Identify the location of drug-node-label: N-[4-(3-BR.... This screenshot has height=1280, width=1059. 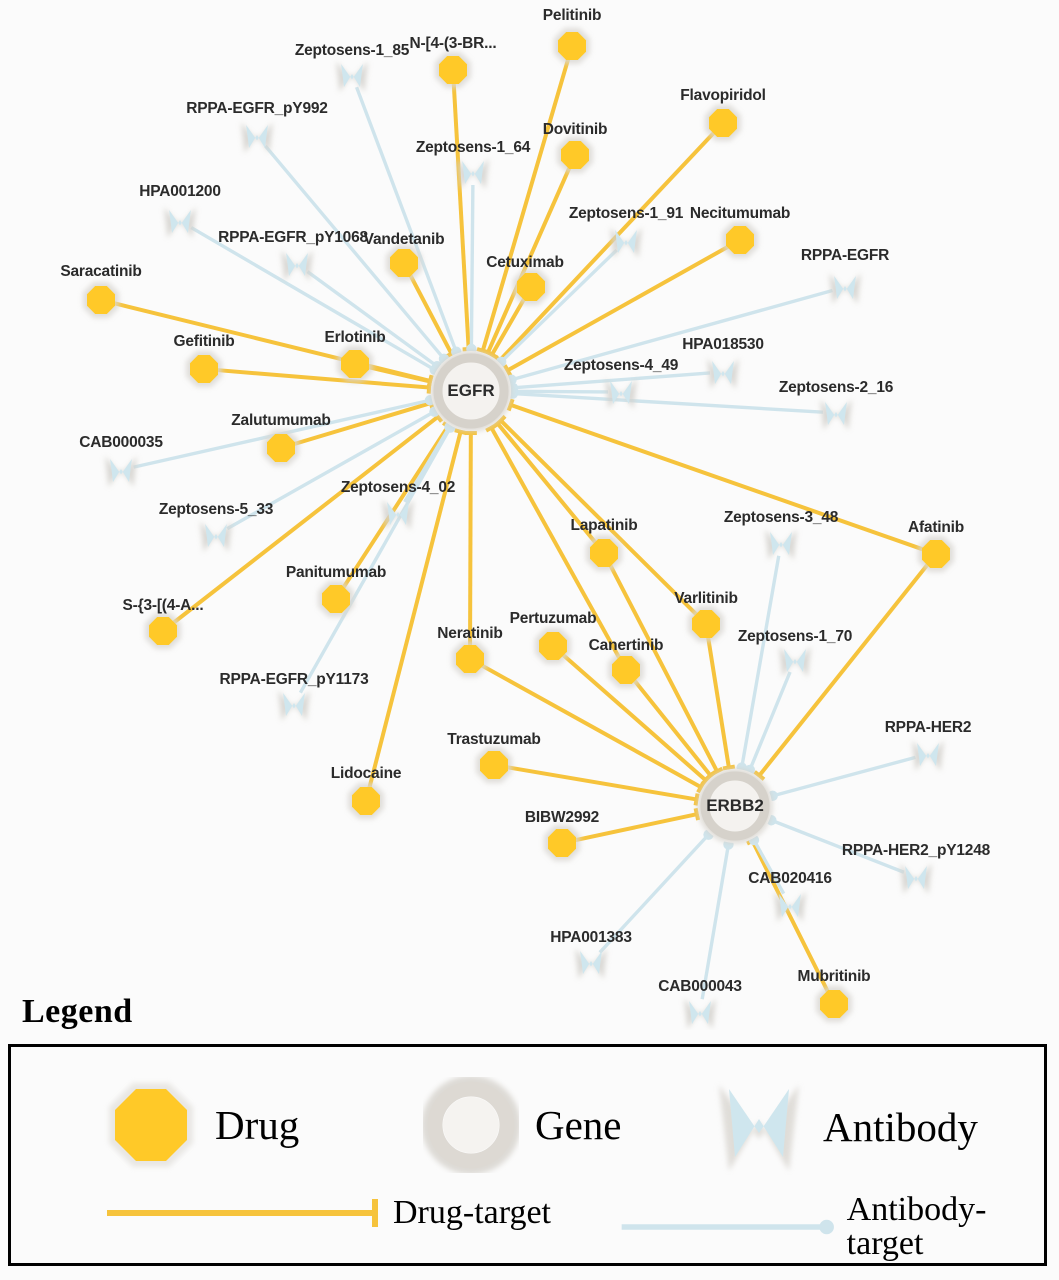
(453, 43).